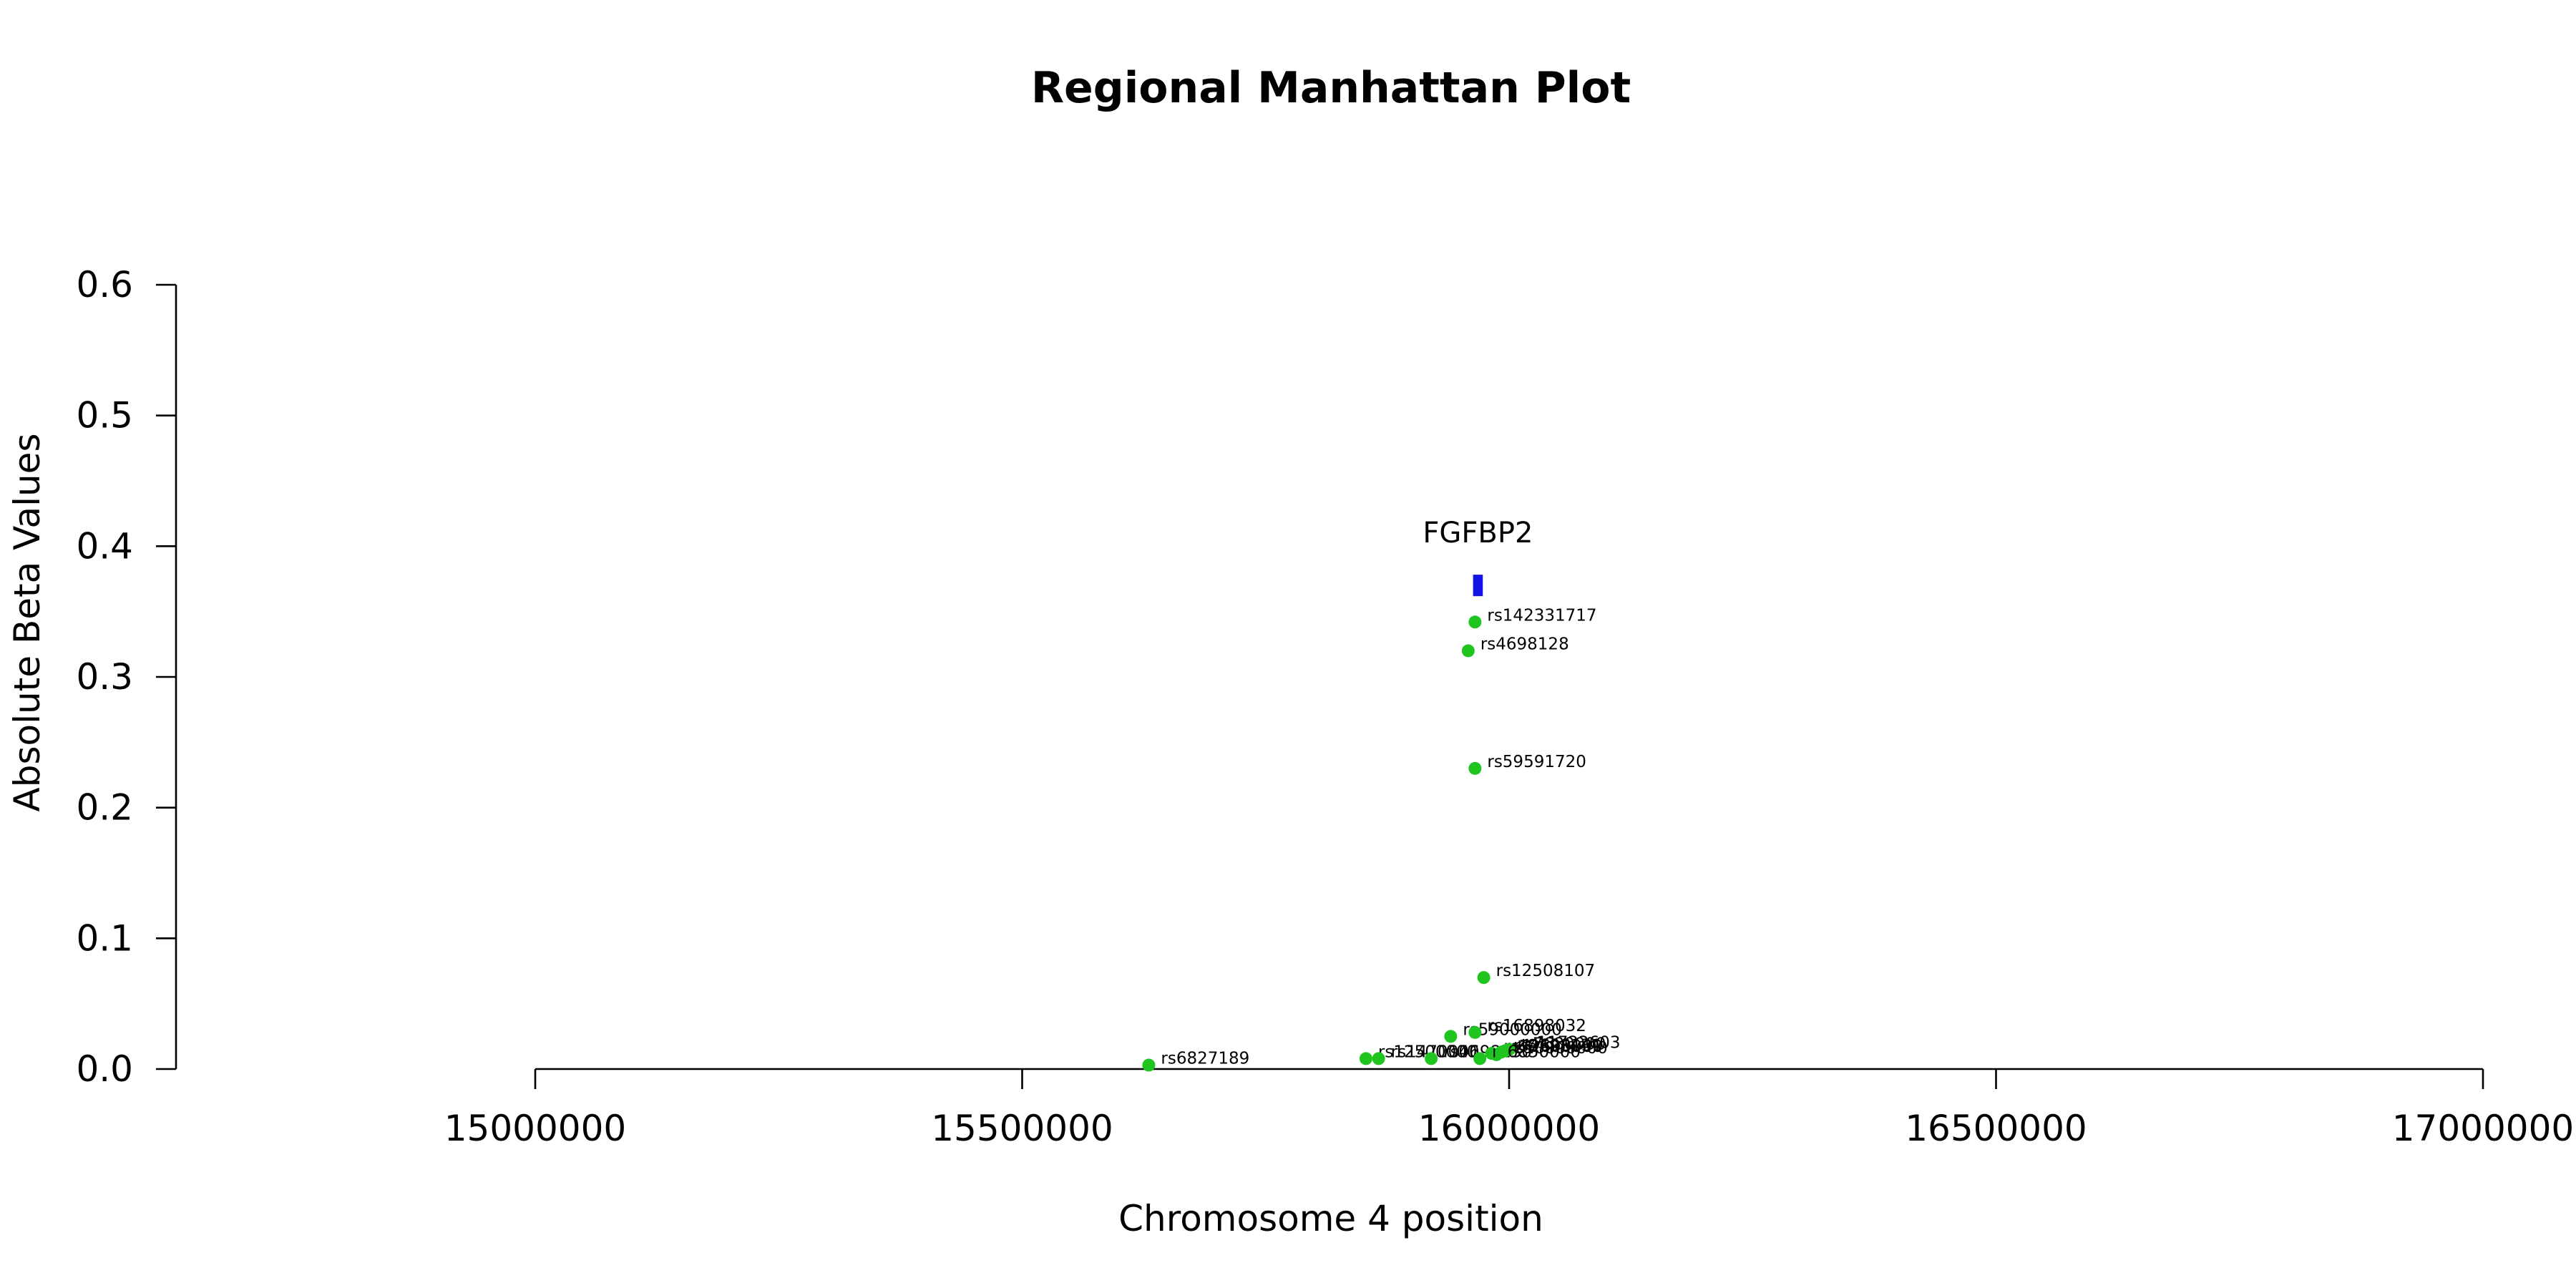 The width and height of the screenshot is (2576, 1288). I want to click on x-tick-label: 17000000, so click(2483, 1128).